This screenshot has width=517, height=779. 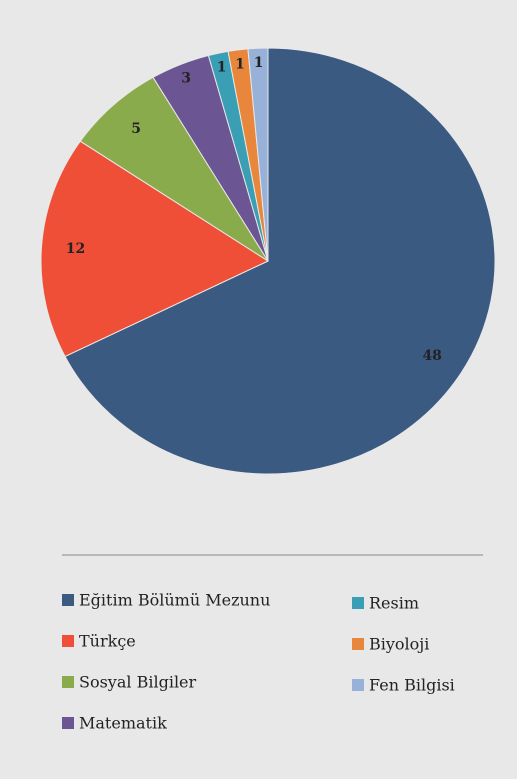 What do you see at coordinates (394, 603) in the screenshot?
I see `legend-label: Resim` at bounding box center [394, 603].